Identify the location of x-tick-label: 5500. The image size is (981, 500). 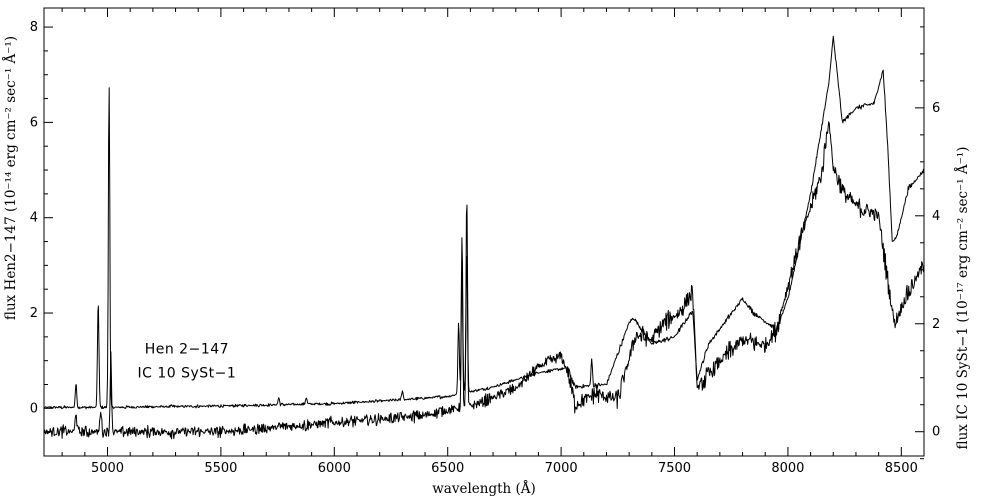
(220, 468).